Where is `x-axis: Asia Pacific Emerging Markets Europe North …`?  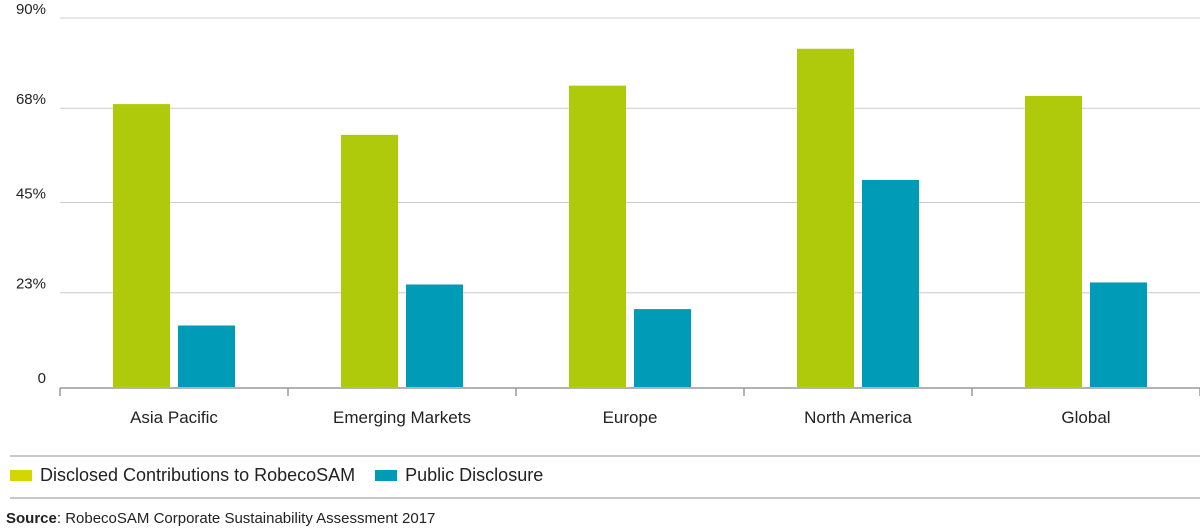
x-axis: Asia Pacific Emerging Markets Europe North … is located at coordinates (629, 407).